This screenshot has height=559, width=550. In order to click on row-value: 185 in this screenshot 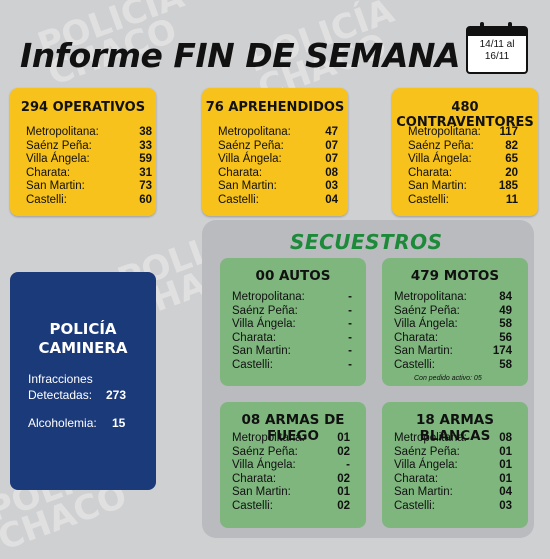, I will do `click(508, 187)`.